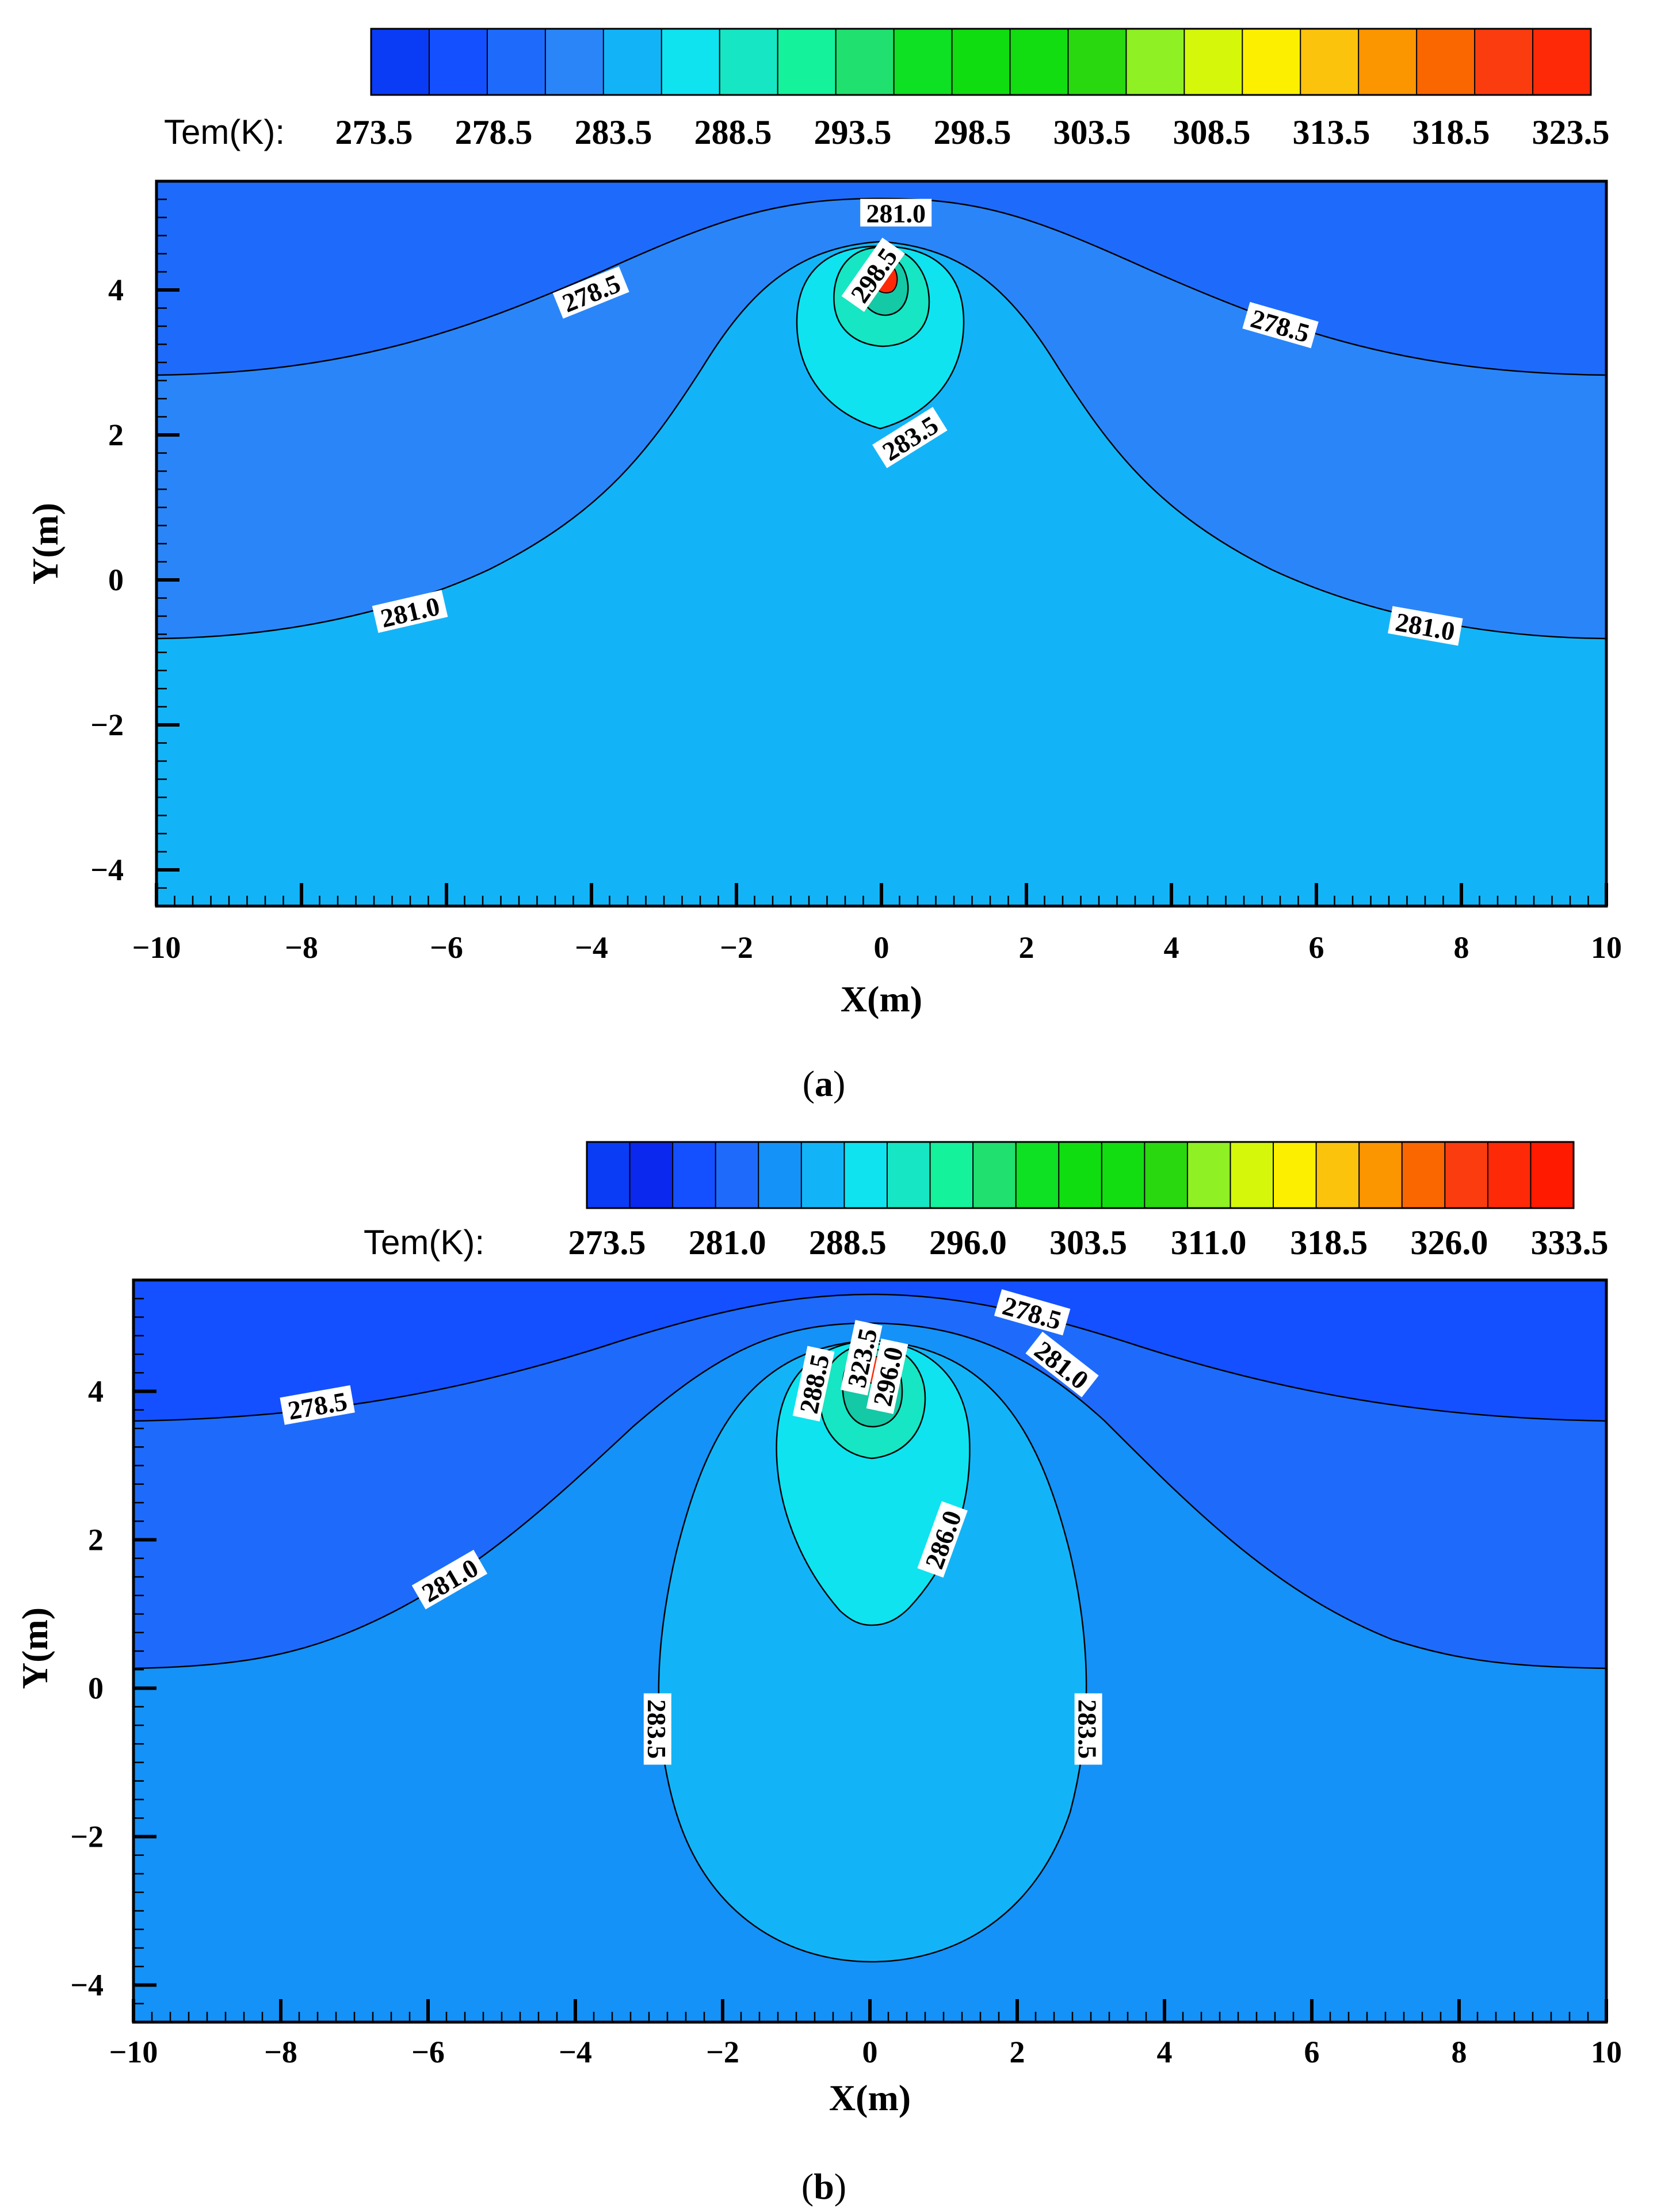 This screenshot has height=2212, width=1657. What do you see at coordinates (613, 132) in the screenshot?
I see `legend-tick-label: 283.5` at bounding box center [613, 132].